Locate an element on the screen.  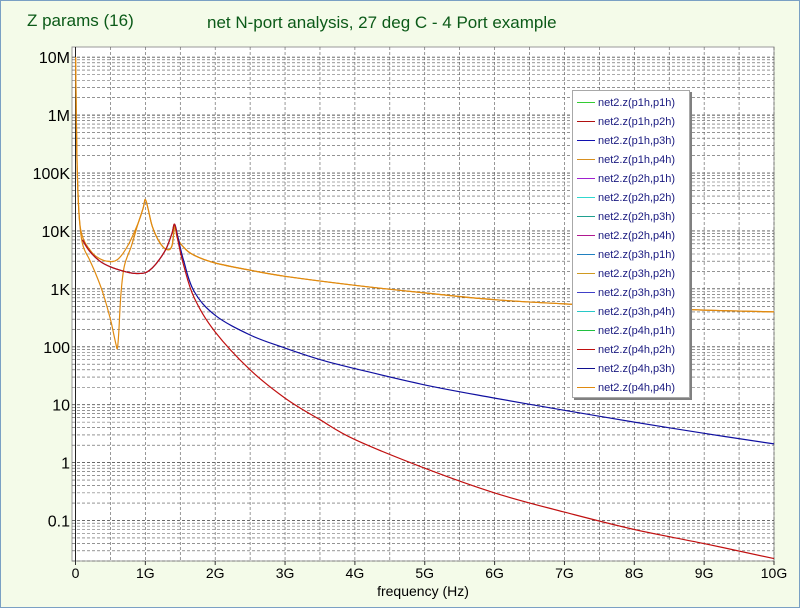
x-tick-label: 9G is located at coordinates (704, 573).